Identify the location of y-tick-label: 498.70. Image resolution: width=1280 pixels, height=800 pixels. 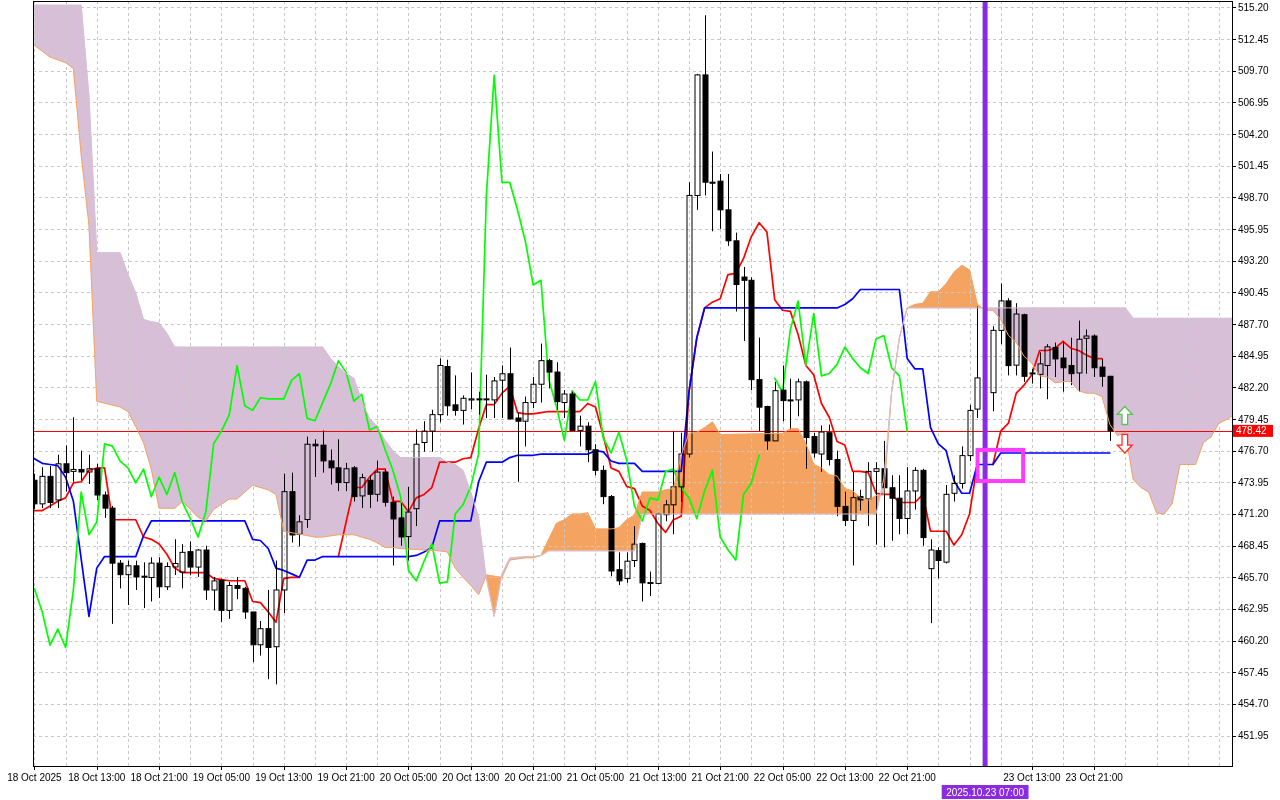
(1254, 197).